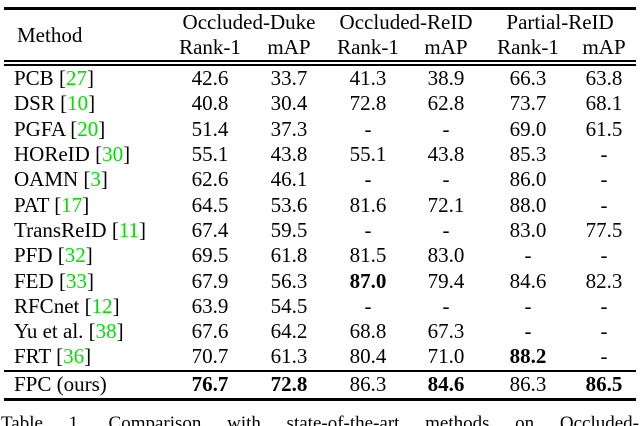 The height and width of the screenshot is (426, 640). What do you see at coordinates (76, 280) in the screenshot?
I see `citation-link: 33` at bounding box center [76, 280].